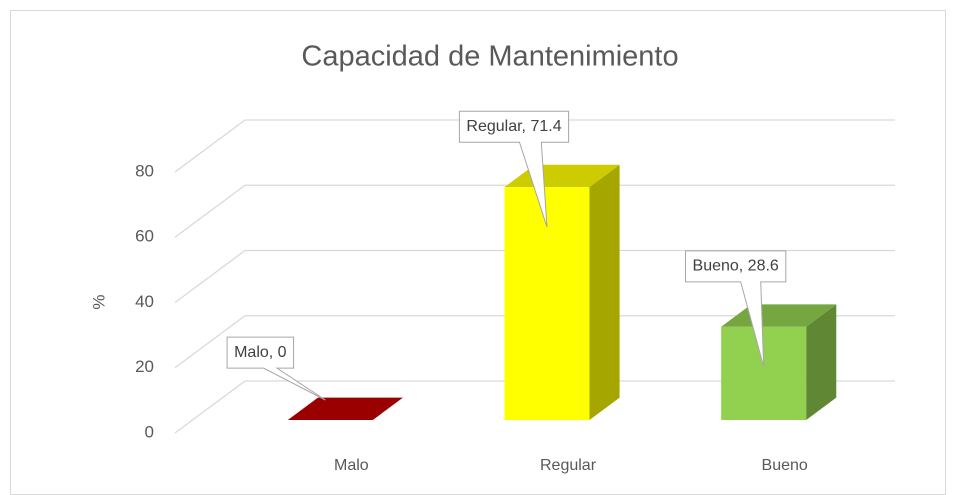 The height and width of the screenshot is (495, 956). Describe the element at coordinates (489, 57) in the screenshot. I see `chart-title: Capacidad de Mantenimiento` at that location.